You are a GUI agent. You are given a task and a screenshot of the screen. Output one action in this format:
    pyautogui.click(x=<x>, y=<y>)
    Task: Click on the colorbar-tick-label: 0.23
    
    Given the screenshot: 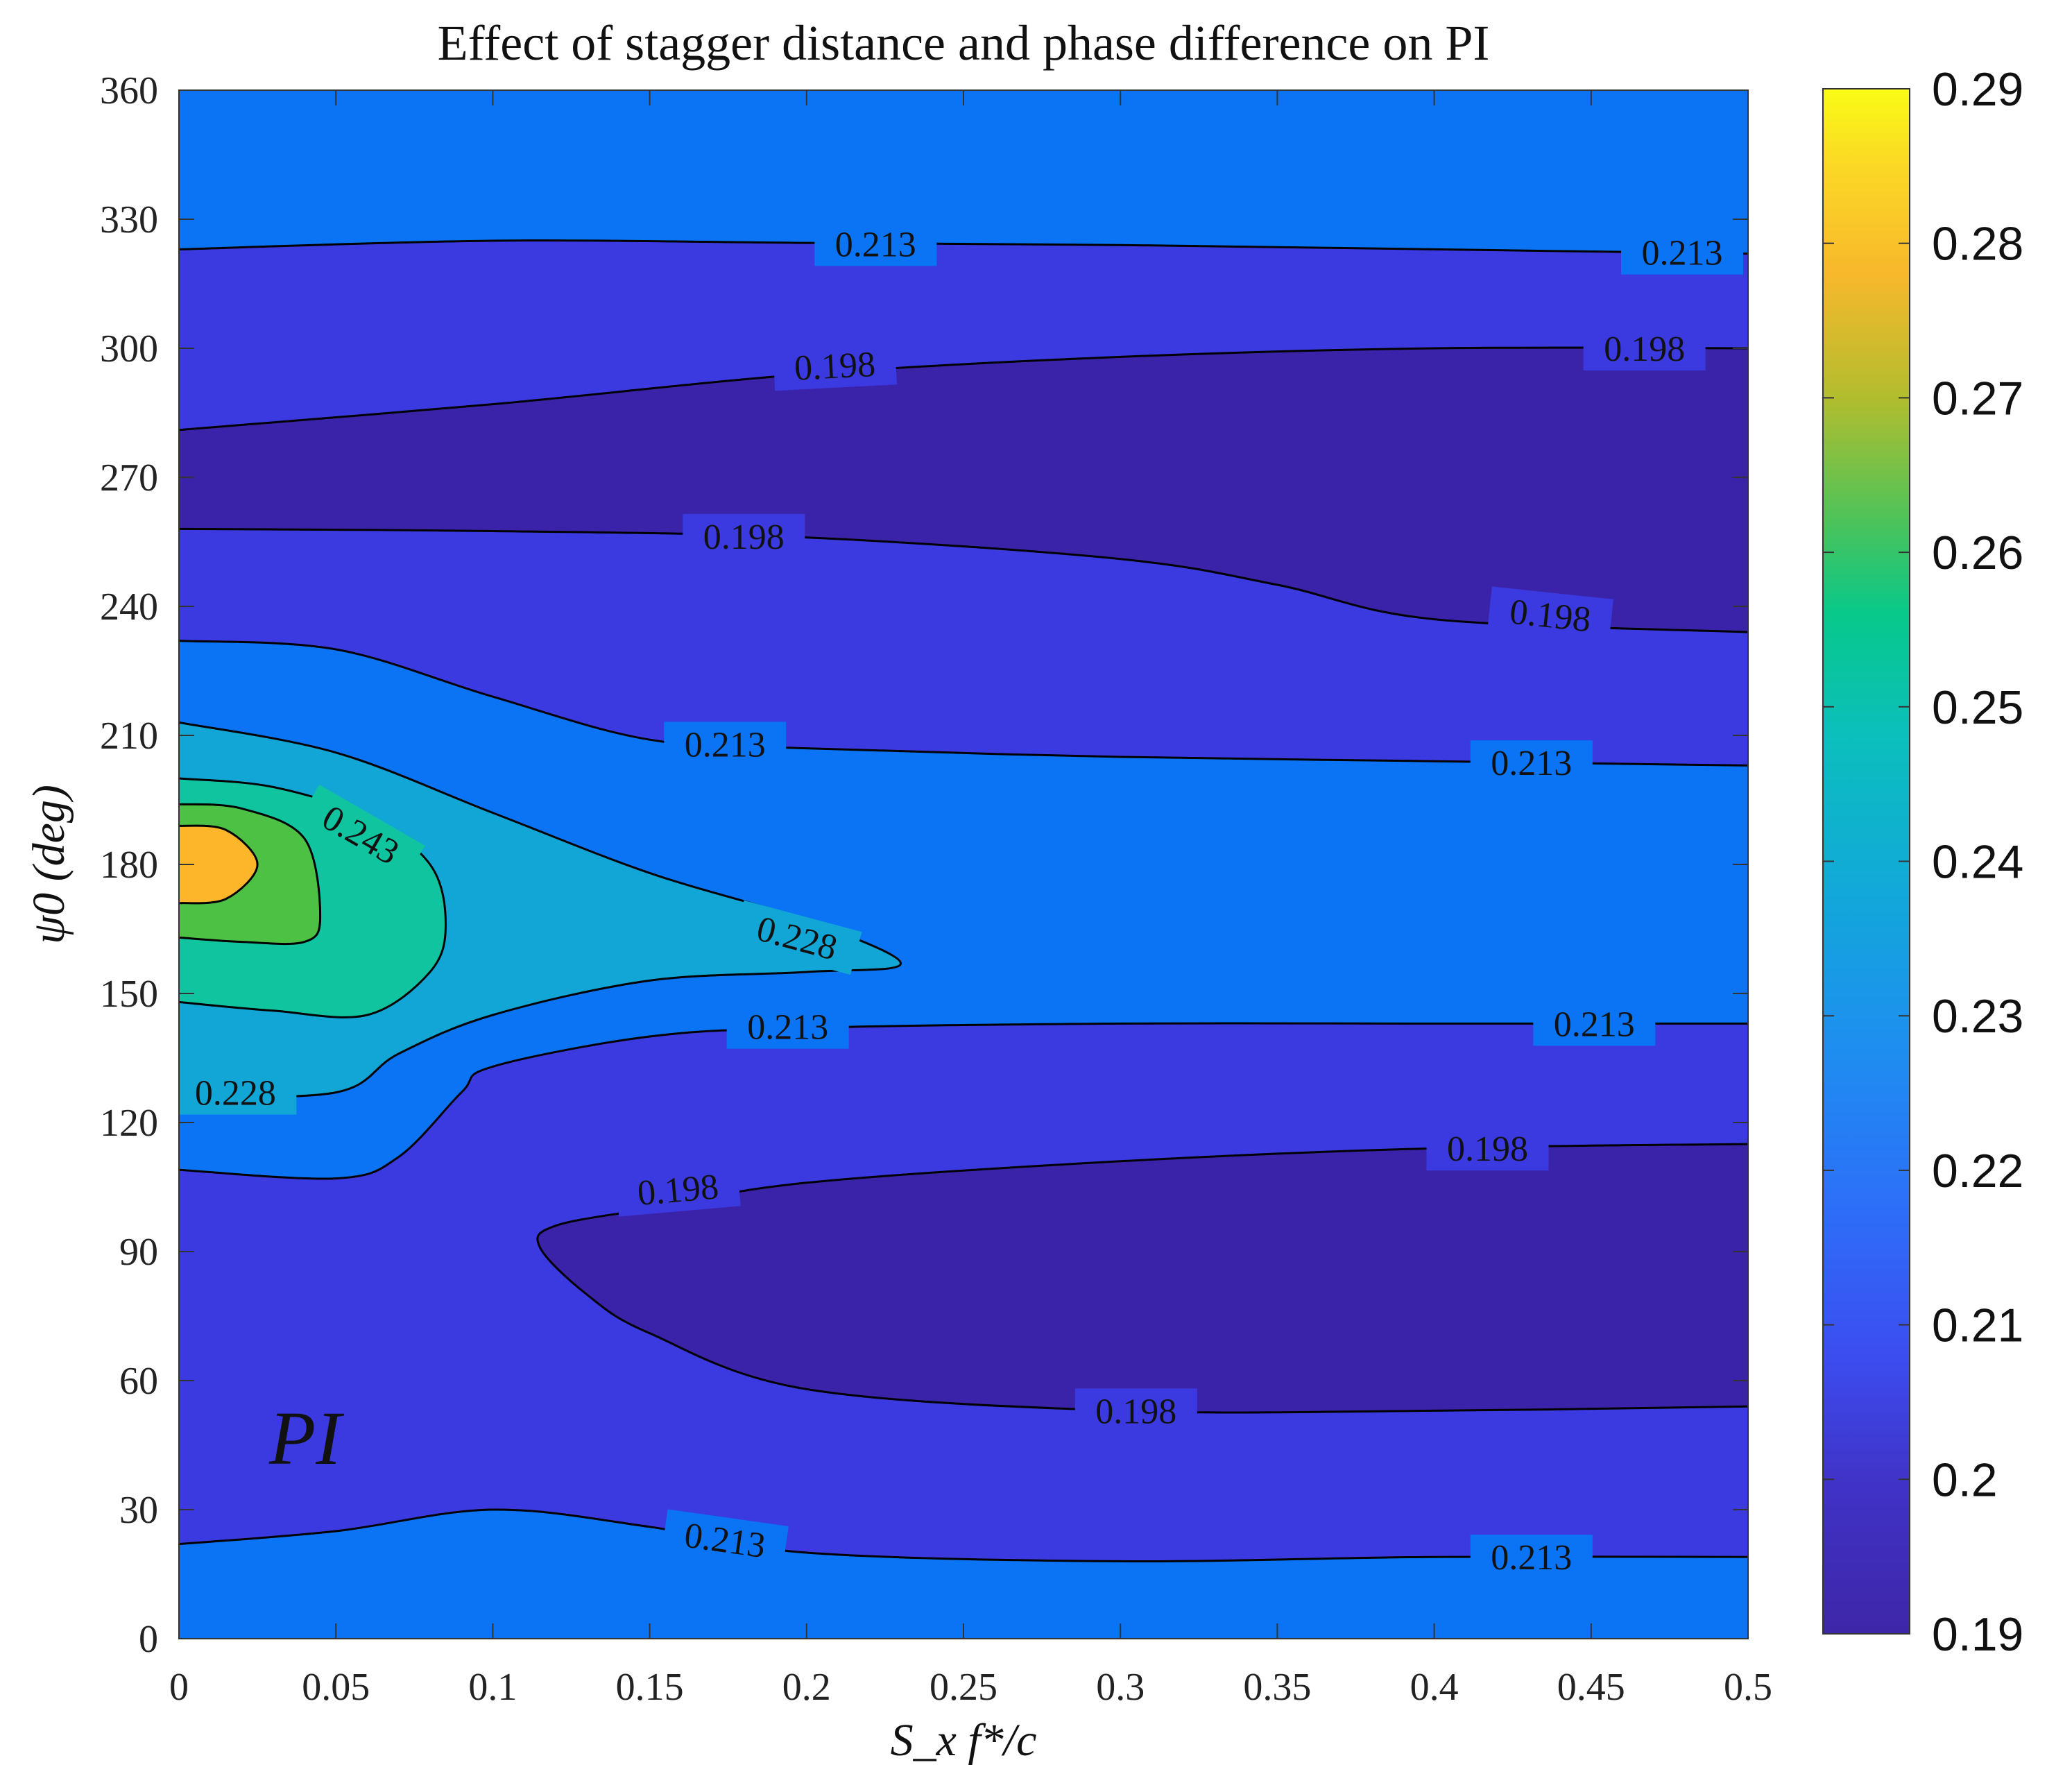 What is the action you would take?
    pyautogui.click(x=1977, y=1016)
    